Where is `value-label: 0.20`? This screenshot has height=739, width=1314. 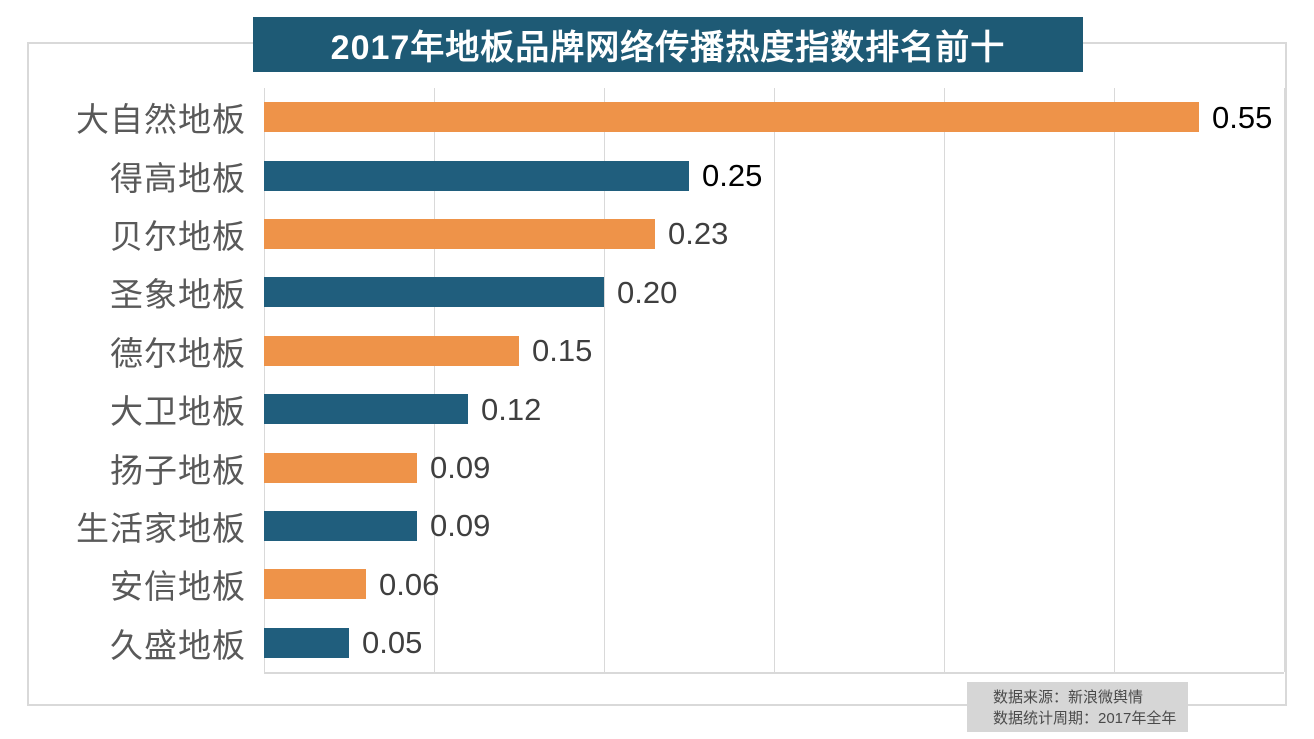 value-label: 0.20 is located at coordinates (647, 292).